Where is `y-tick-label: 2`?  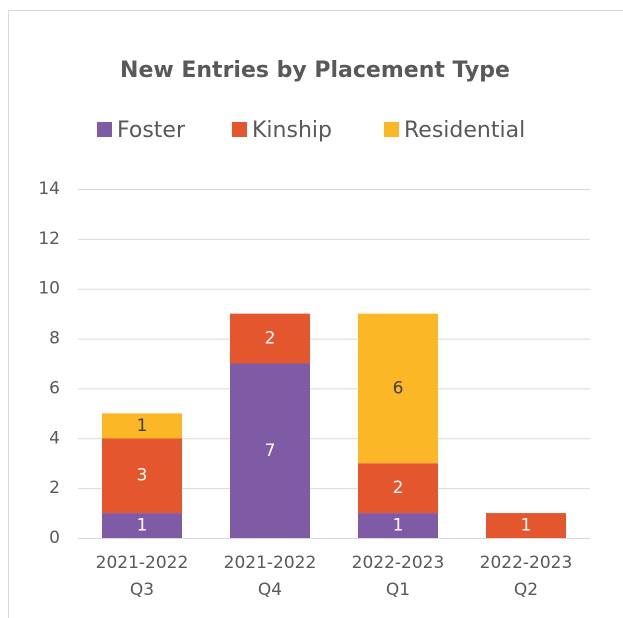
y-tick-label: 2 is located at coordinates (54, 488).